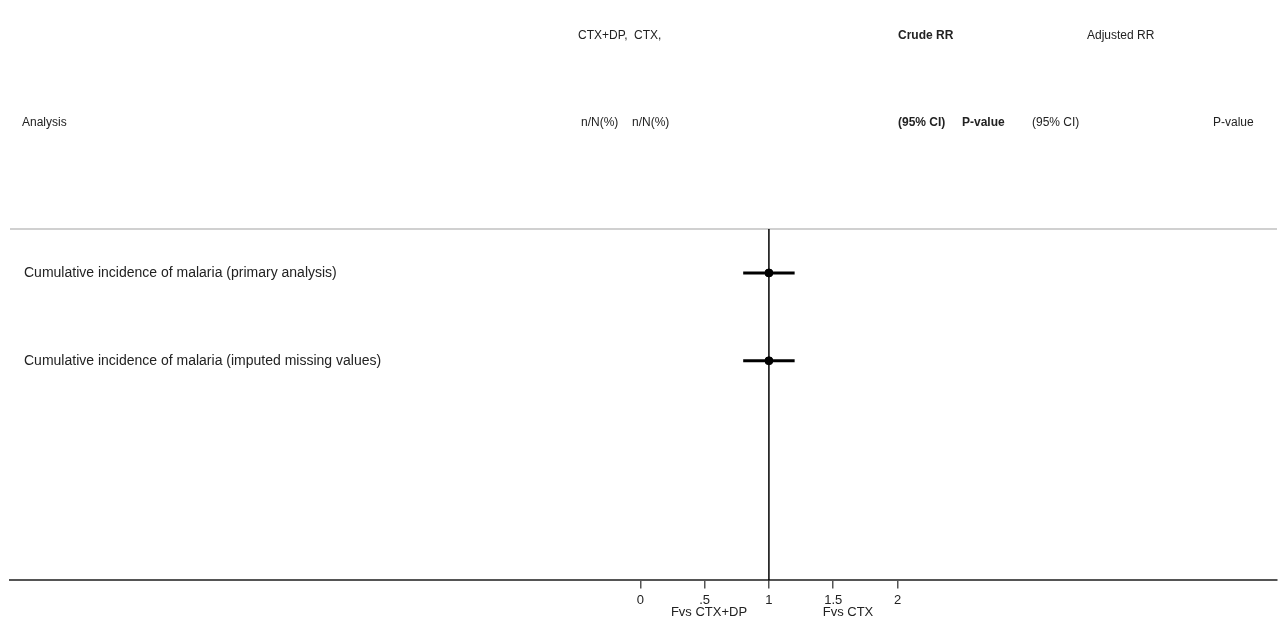 The width and height of the screenshot is (1282, 632). I want to click on y-tick-label: Cumulative incidence of malaria (imputed missing values), so click(203, 359).